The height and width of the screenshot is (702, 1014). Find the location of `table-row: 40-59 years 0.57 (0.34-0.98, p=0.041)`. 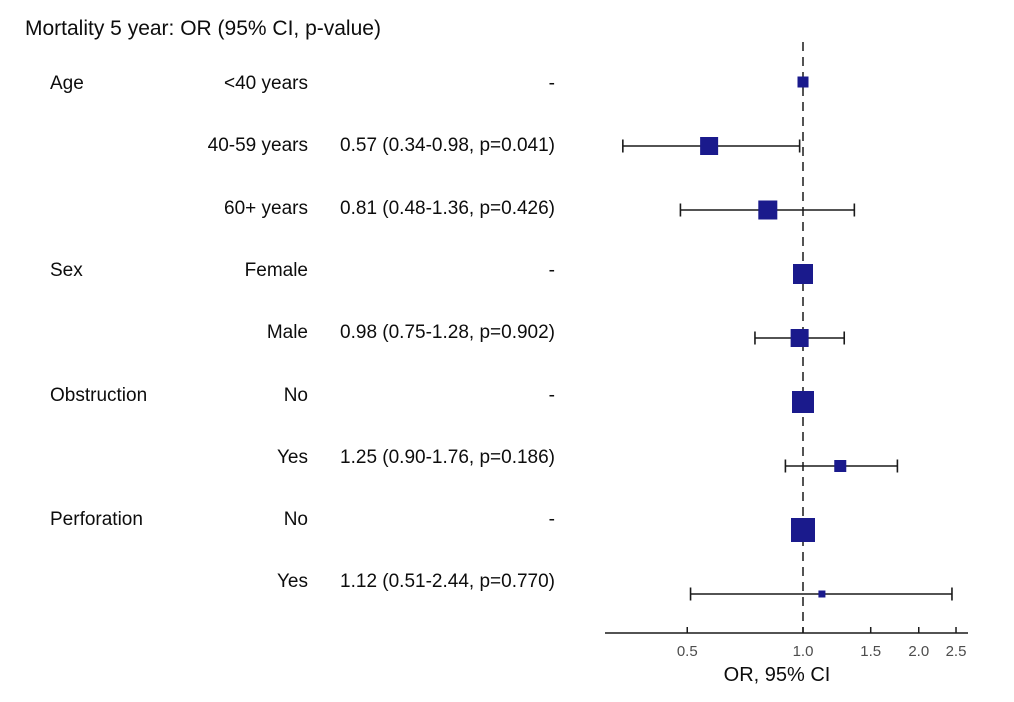

table-row: 40-59 years 0.57 (0.34-0.98, p=0.041) is located at coordinates (300, 146).